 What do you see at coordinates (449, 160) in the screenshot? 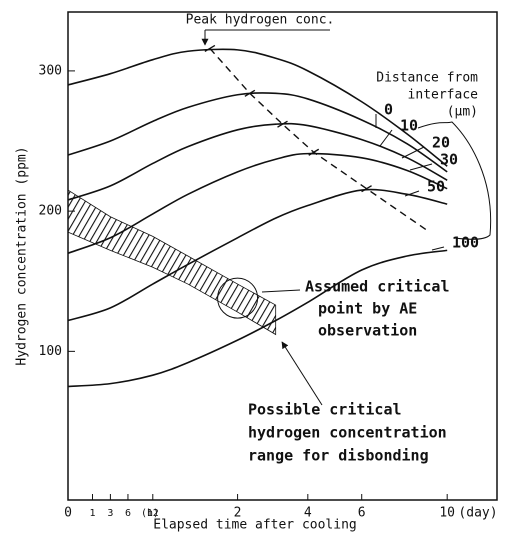
I see `series-label: 30` at bounding box center [449, 160].